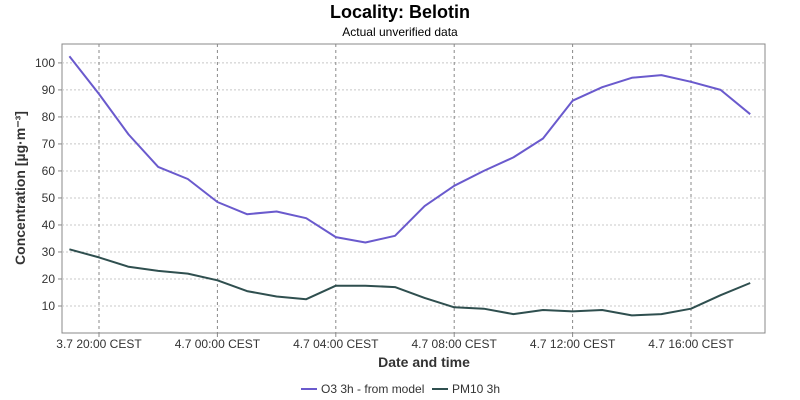 This screenshot has height=400, width=800. What do you see at coordinates (372, 389) in the screenshot?
I see `legend-label-0: O3 3h - from model` at bounding box center [372, 389].